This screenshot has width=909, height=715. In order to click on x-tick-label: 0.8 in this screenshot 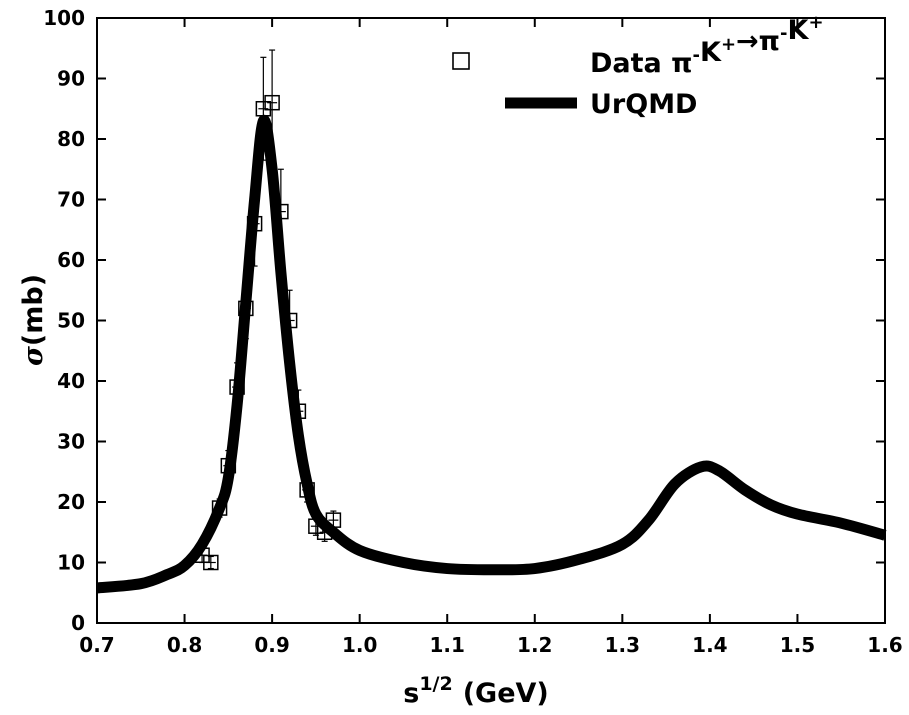, I will do `click(184, 645)`.